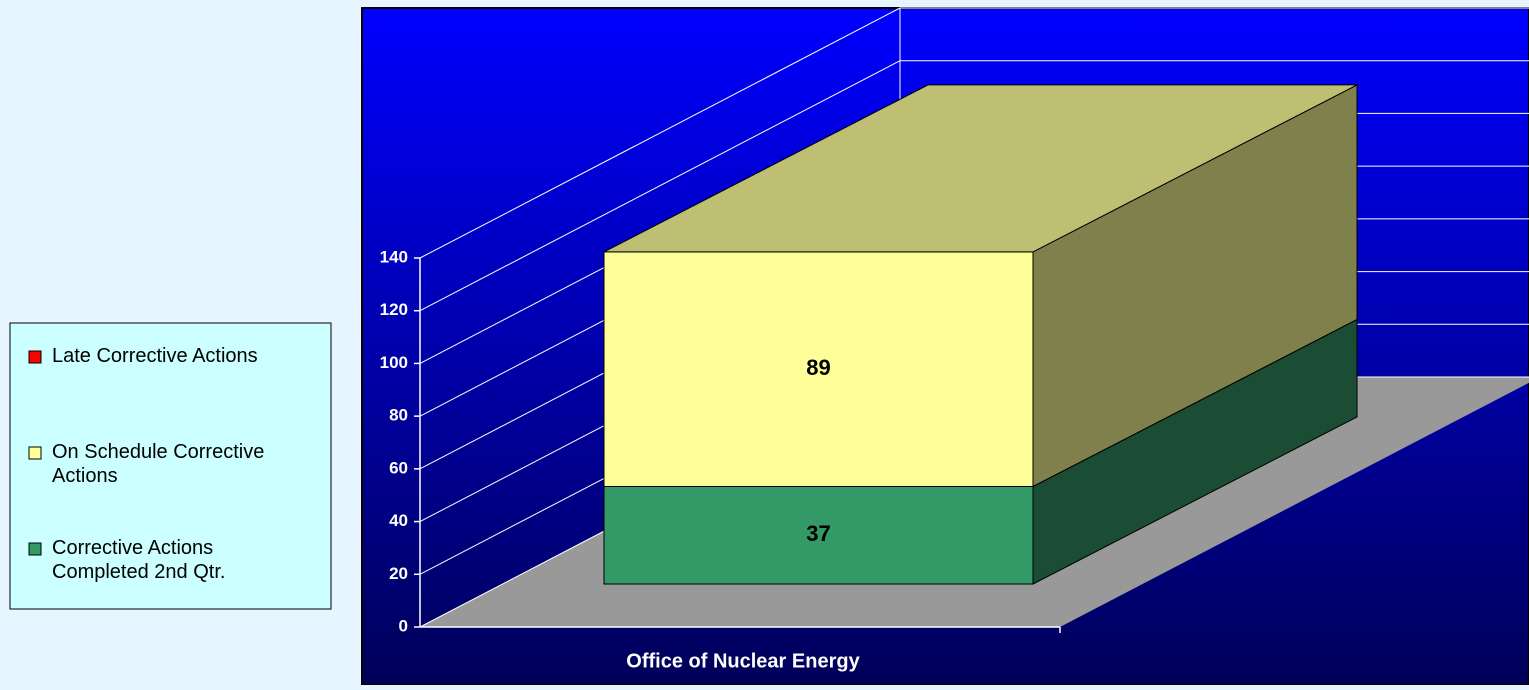 The height and width of the screenshot is (690, 1529). What do you see at coordinates (398, 415) in the screenshot?
I see `y-tick-label: 80` at bounding box center [398, 415].